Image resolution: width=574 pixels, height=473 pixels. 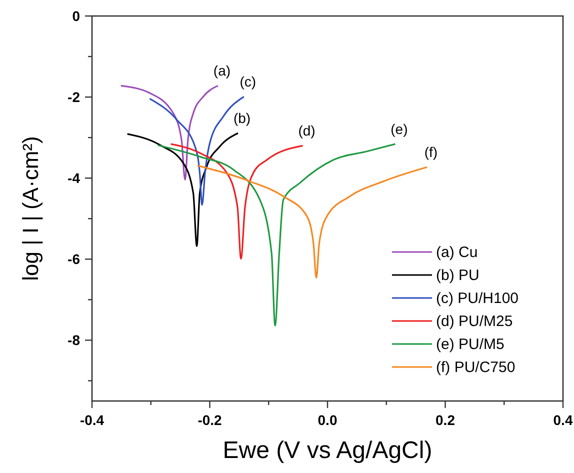 I want to click on x-tick-label: 0.2, so click(x=446, y=420).